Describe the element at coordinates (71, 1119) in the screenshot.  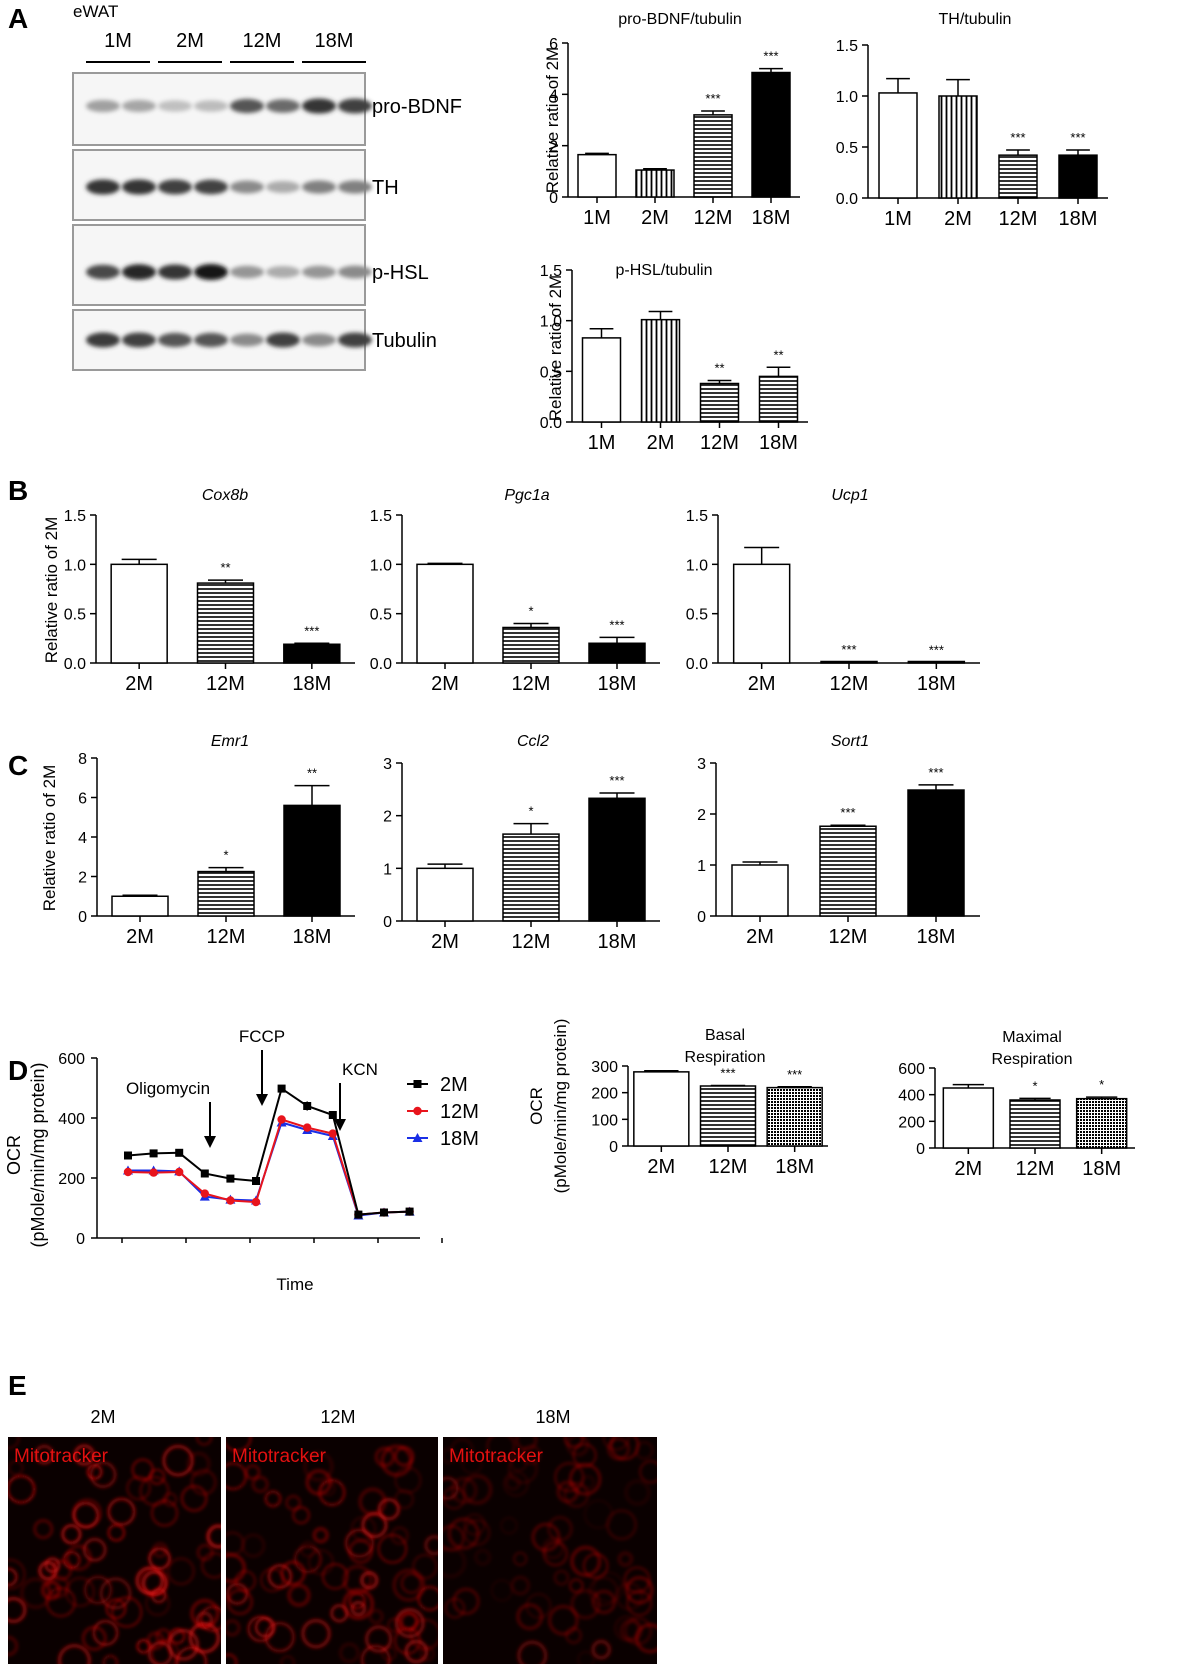
I see `y-tick-label: 400` at that location.